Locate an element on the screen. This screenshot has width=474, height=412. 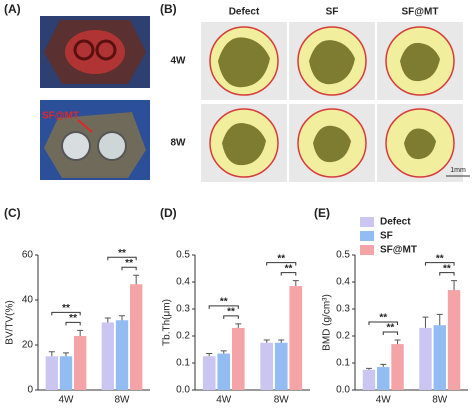
panel-label: (B) is located at coordinates (168, 9).